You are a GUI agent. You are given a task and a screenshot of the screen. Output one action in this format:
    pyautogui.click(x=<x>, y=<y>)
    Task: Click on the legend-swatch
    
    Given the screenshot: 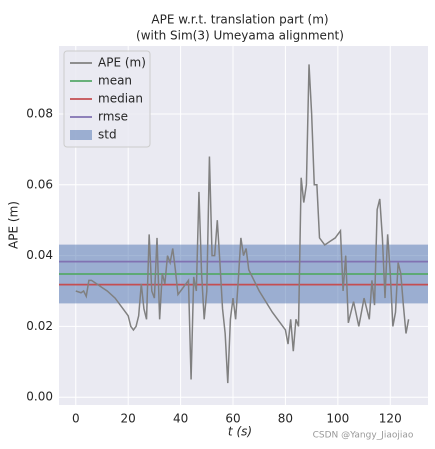 What is the action you would take?
    pyautogui.click(x=81, y=135)
    